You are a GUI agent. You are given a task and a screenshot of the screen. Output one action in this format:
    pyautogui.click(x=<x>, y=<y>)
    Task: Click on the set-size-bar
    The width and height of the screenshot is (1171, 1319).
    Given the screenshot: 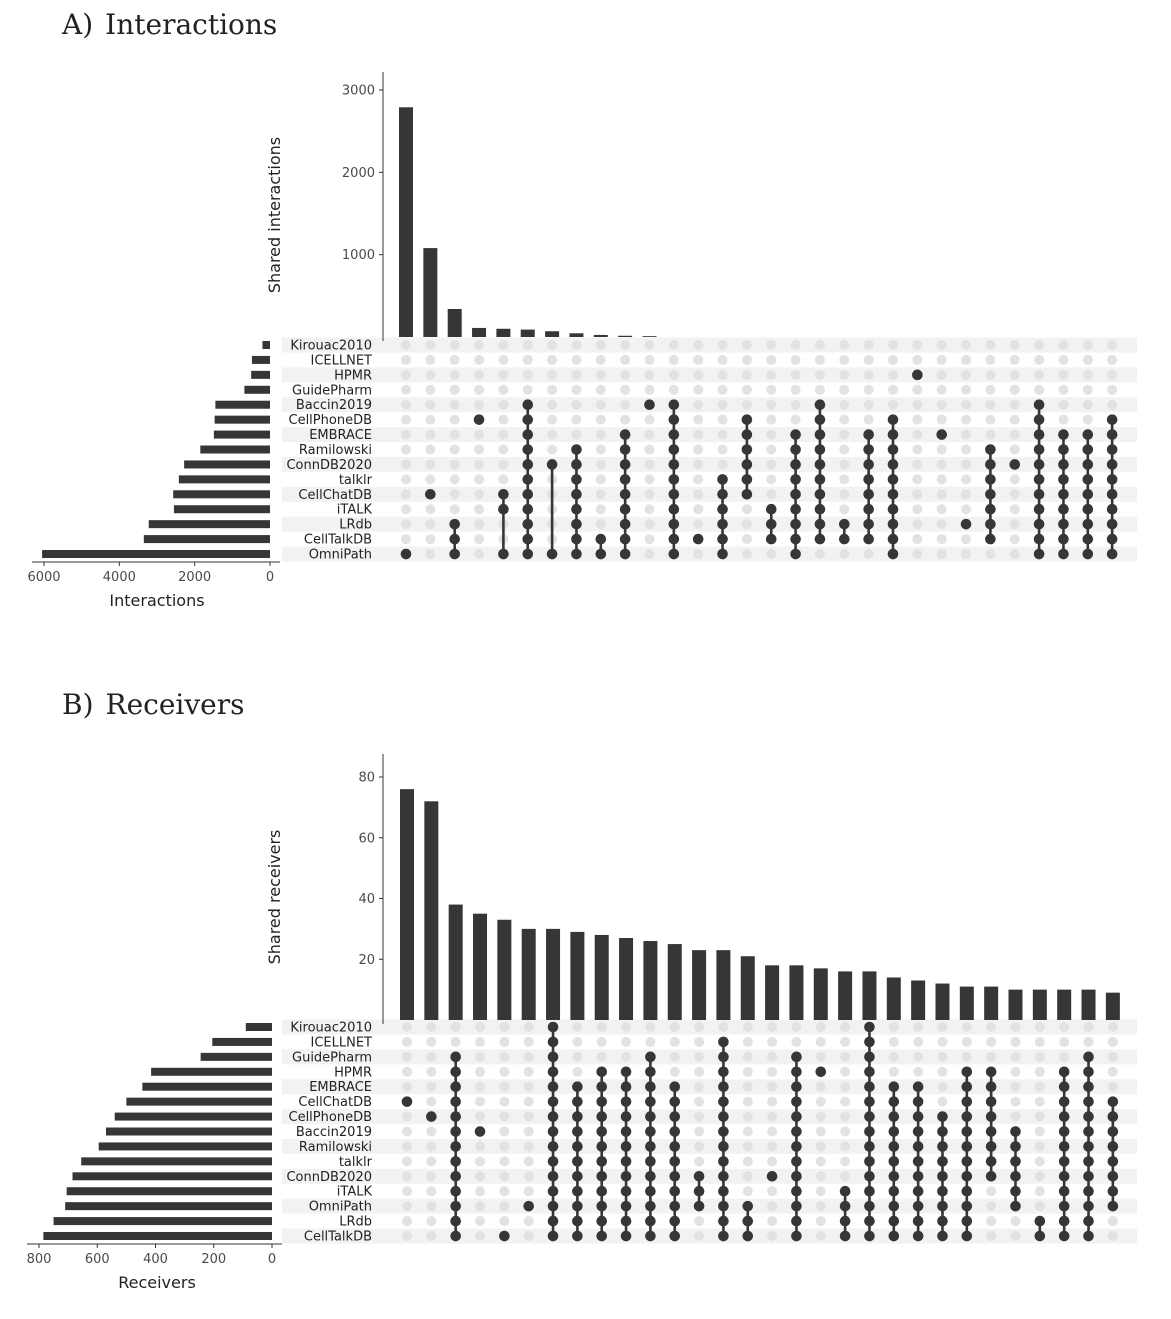 What is the action you would take?
    pyautogui.click(x=260, y=374)
    